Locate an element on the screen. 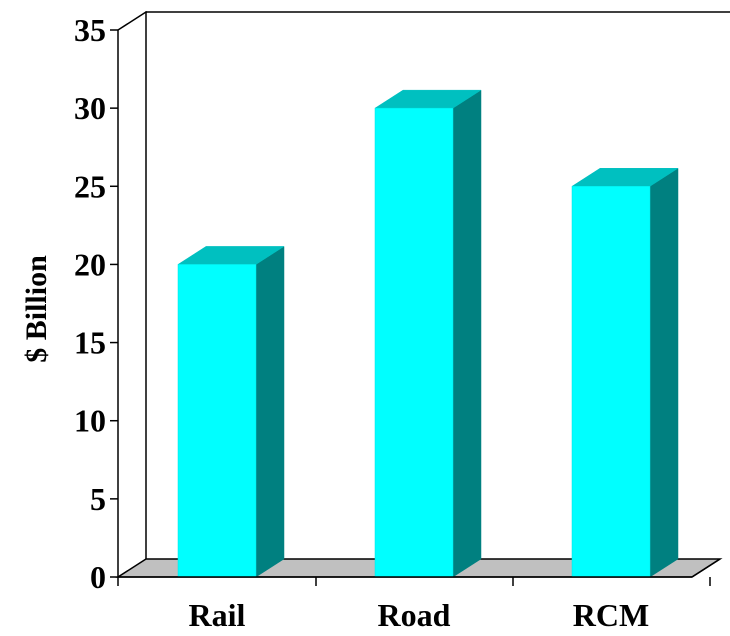 This screenshot has height=636, width=730. x-category-labels: Rail Road RCM is located at coordinates (419, 615).